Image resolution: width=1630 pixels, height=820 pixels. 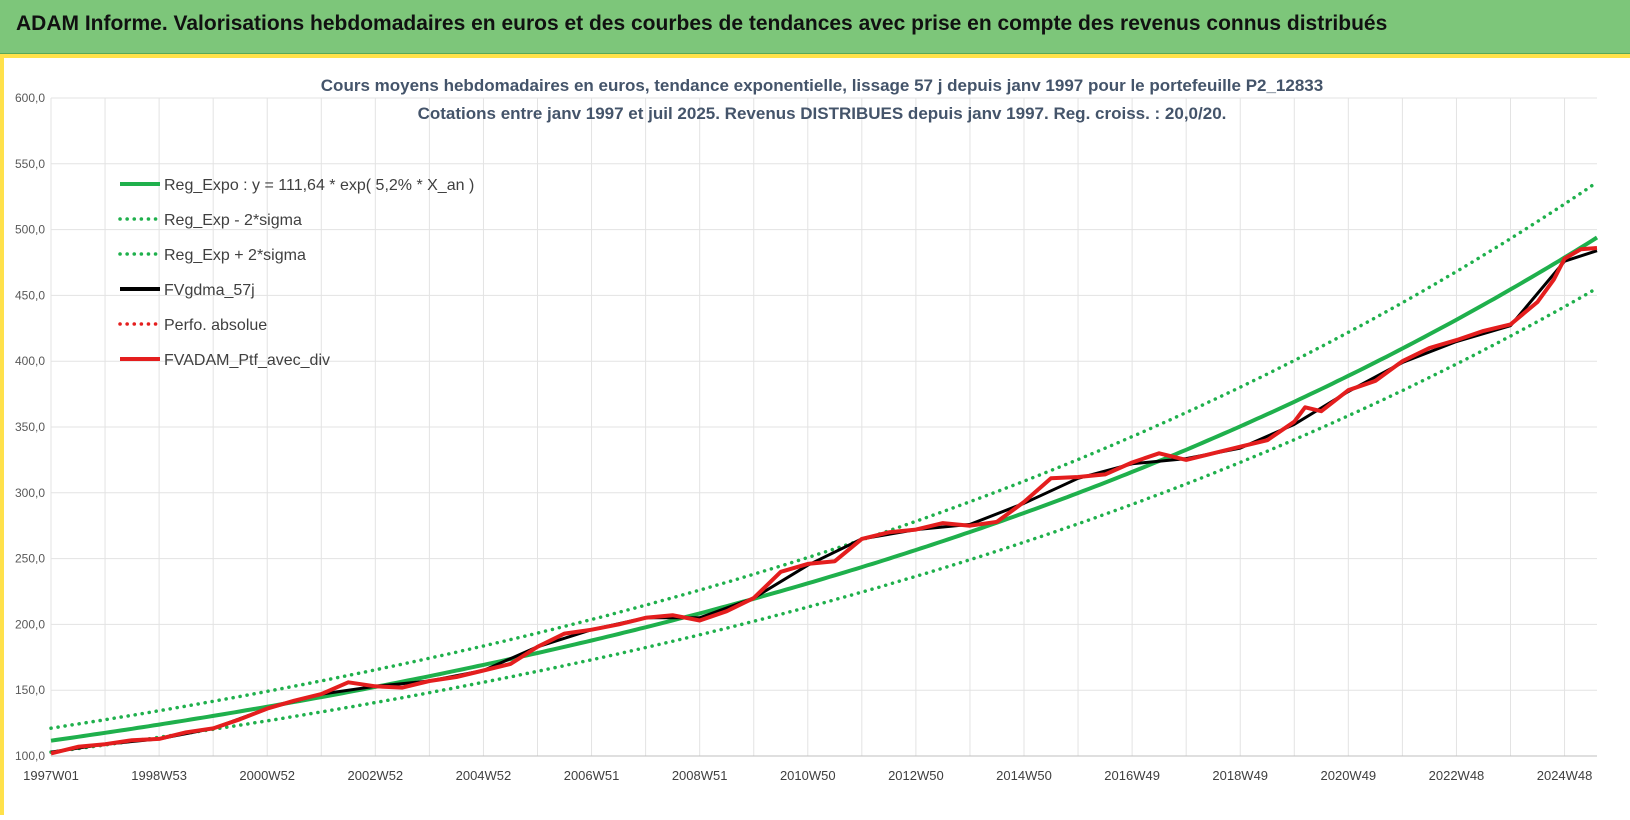 I want to click on y-tick-label: 150,0, so click(x=30, y=690).